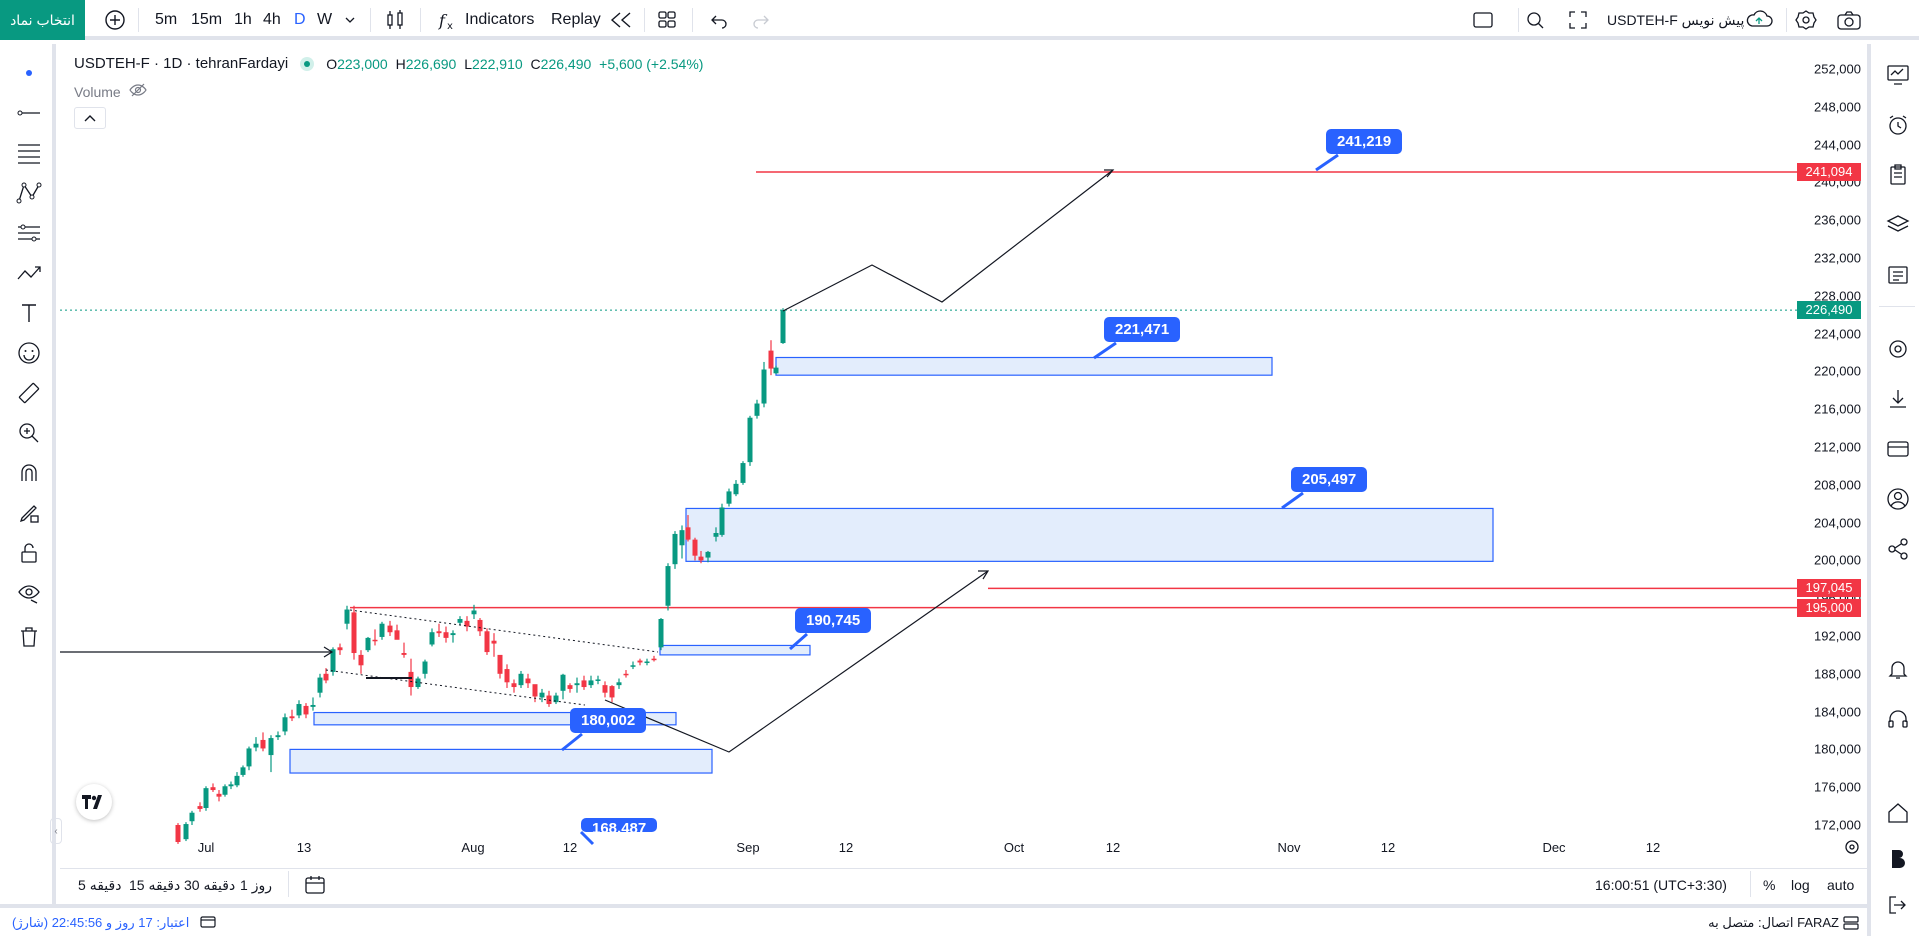 This screenshot has width=1919, height=936. Describe the element at coordinates (90, 118) in the screenshot. I see `collapse-legend-chevron-icon` at that location.